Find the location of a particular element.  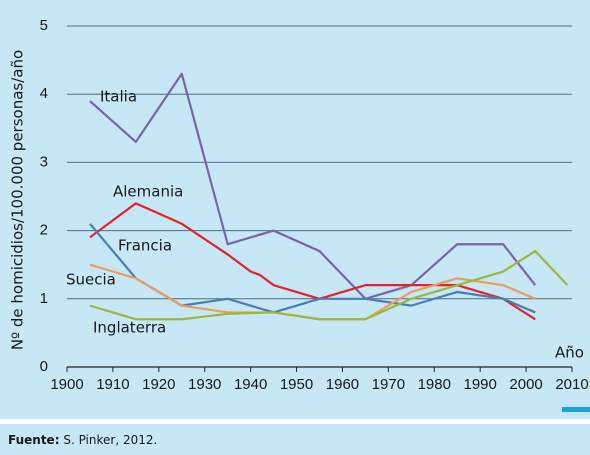

footer-background is located at coordinates (295, 439).